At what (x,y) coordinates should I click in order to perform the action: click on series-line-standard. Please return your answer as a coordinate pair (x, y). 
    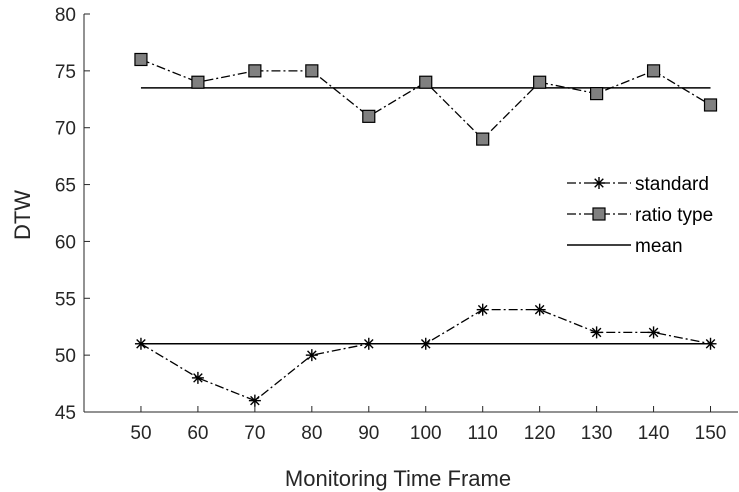
    Looking at the image, I should click on (425, 355).